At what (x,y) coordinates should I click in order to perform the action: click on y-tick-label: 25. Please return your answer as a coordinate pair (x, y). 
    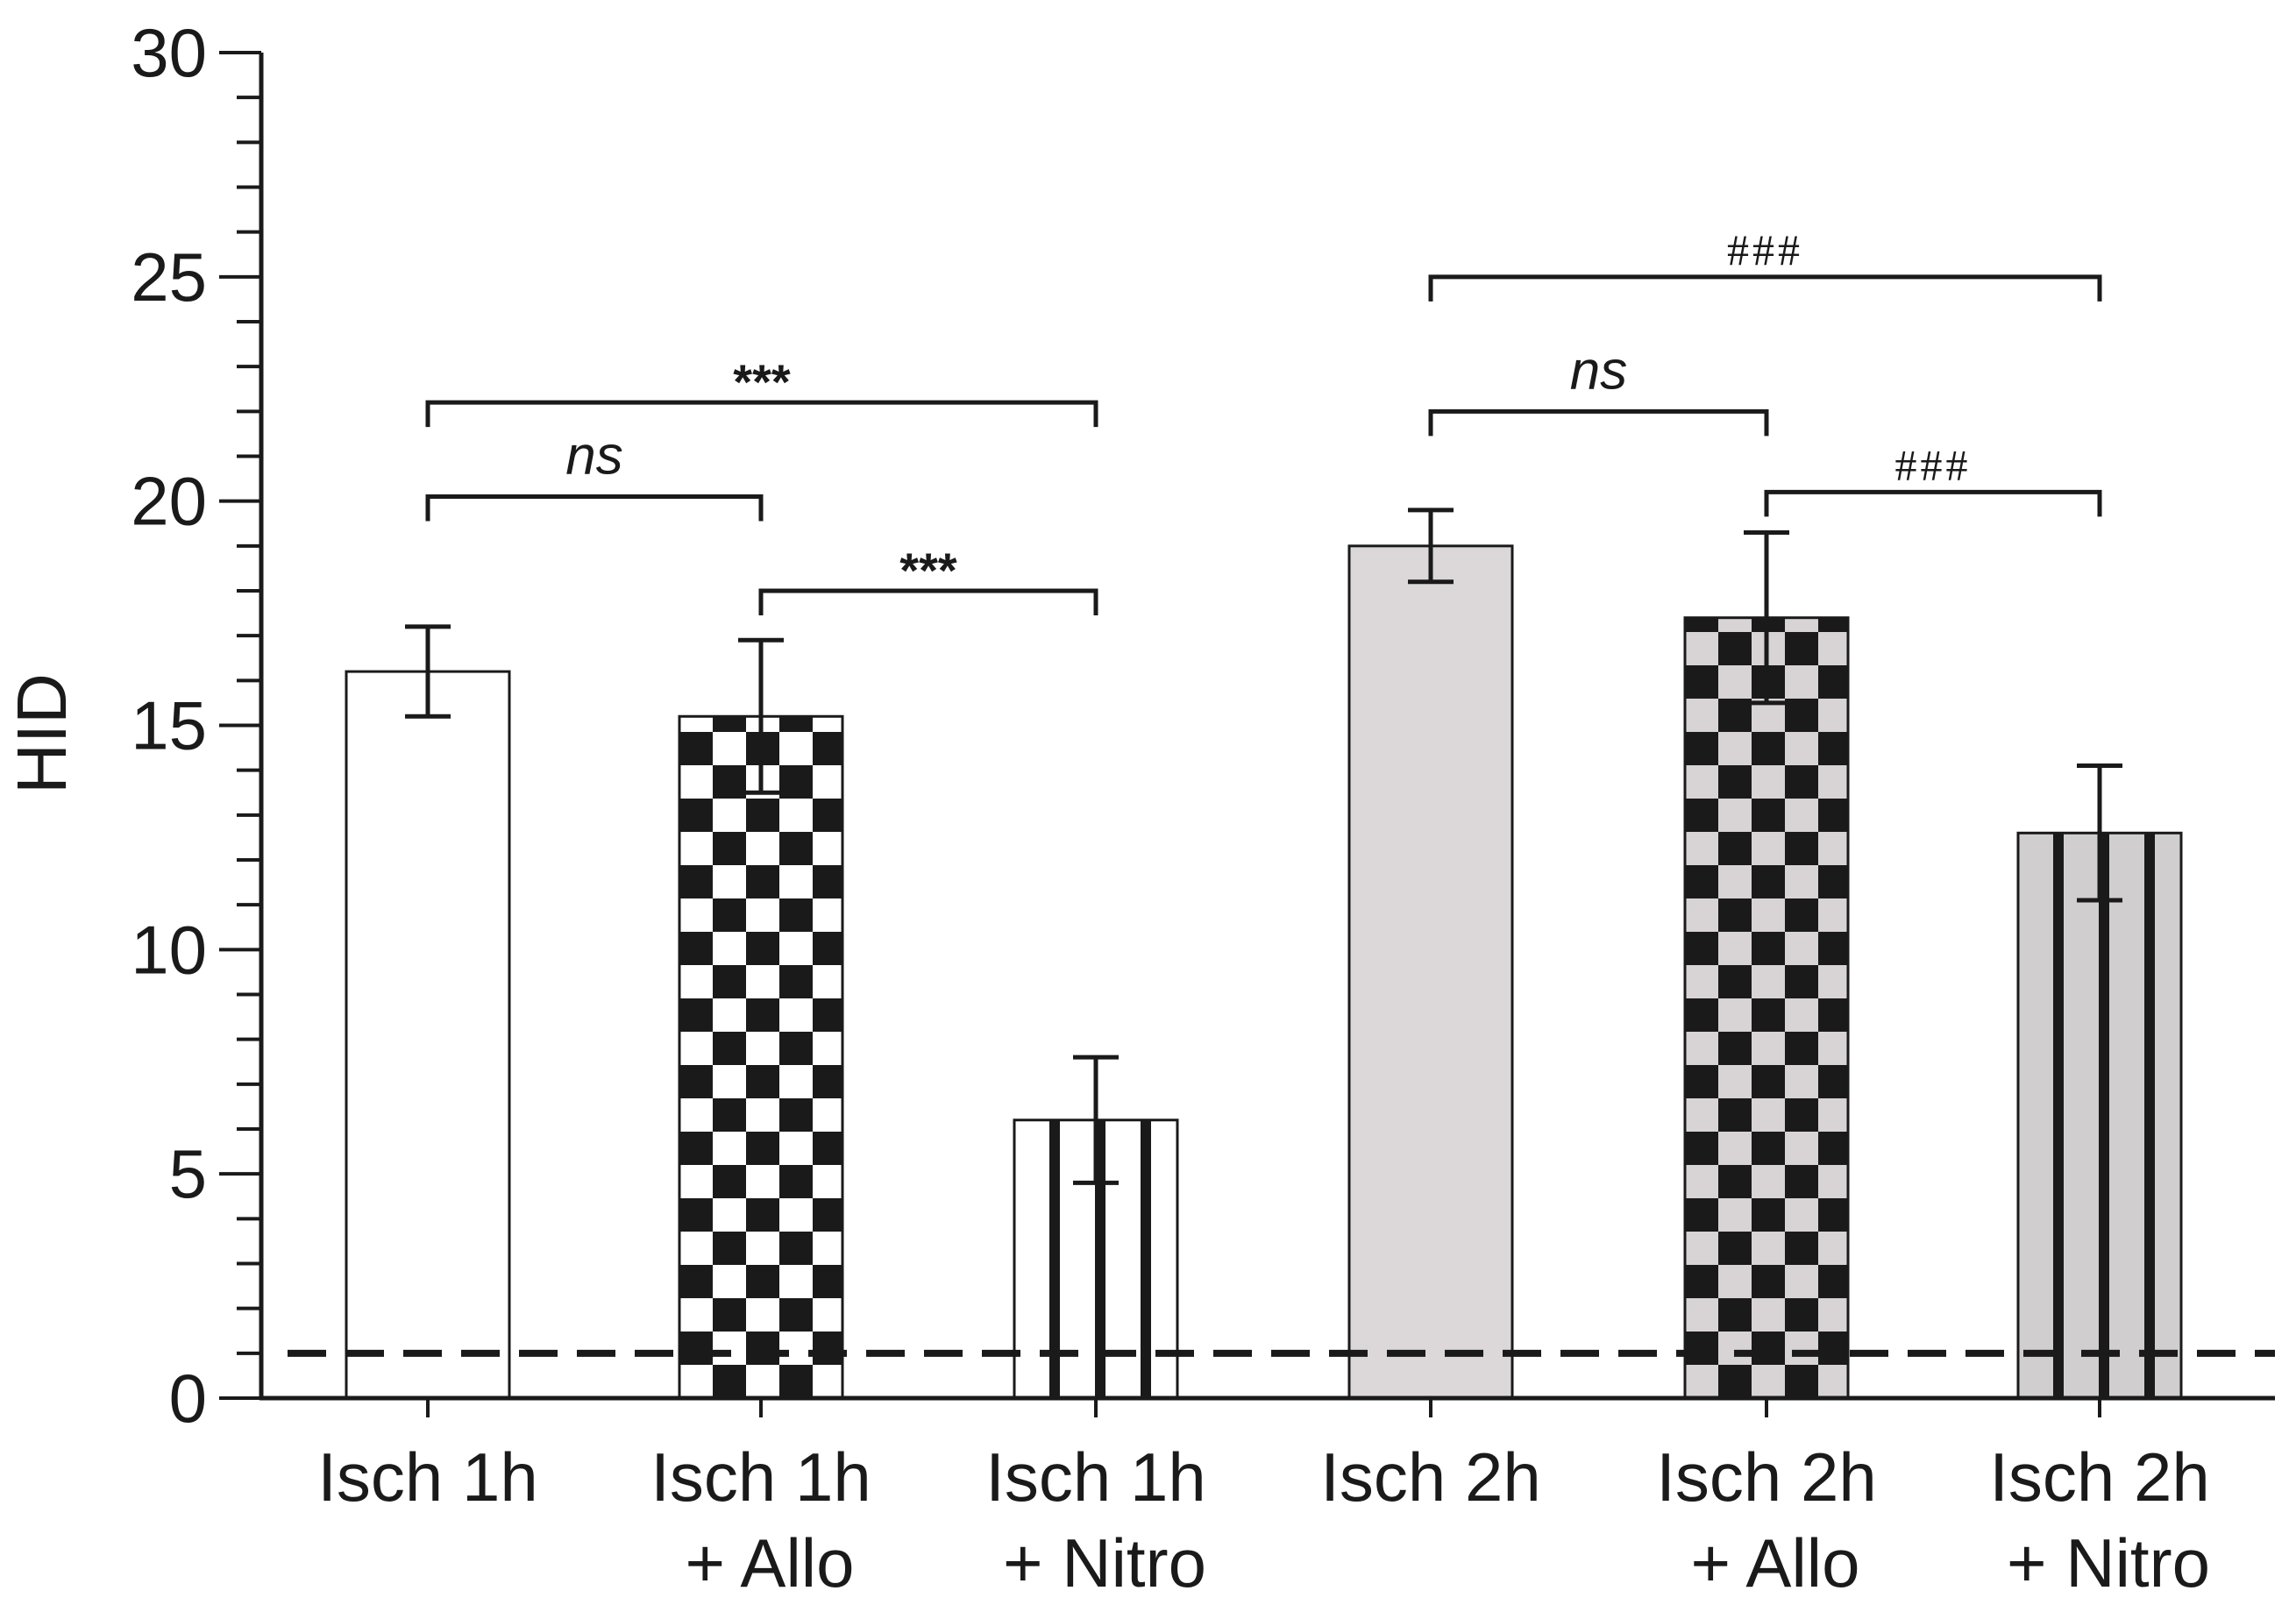
    Looking at the image, I should click on (169, 277).